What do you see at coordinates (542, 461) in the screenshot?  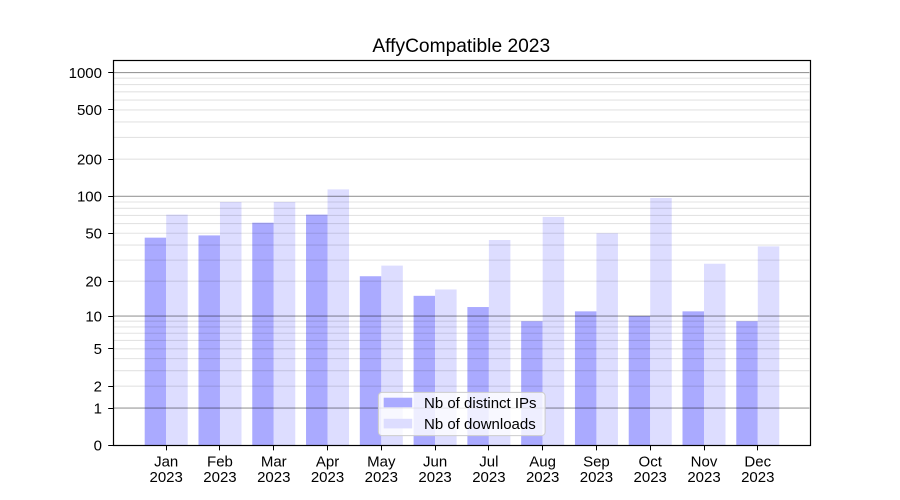 I see `svg-text: Aug` at bounding box center [542, 461].